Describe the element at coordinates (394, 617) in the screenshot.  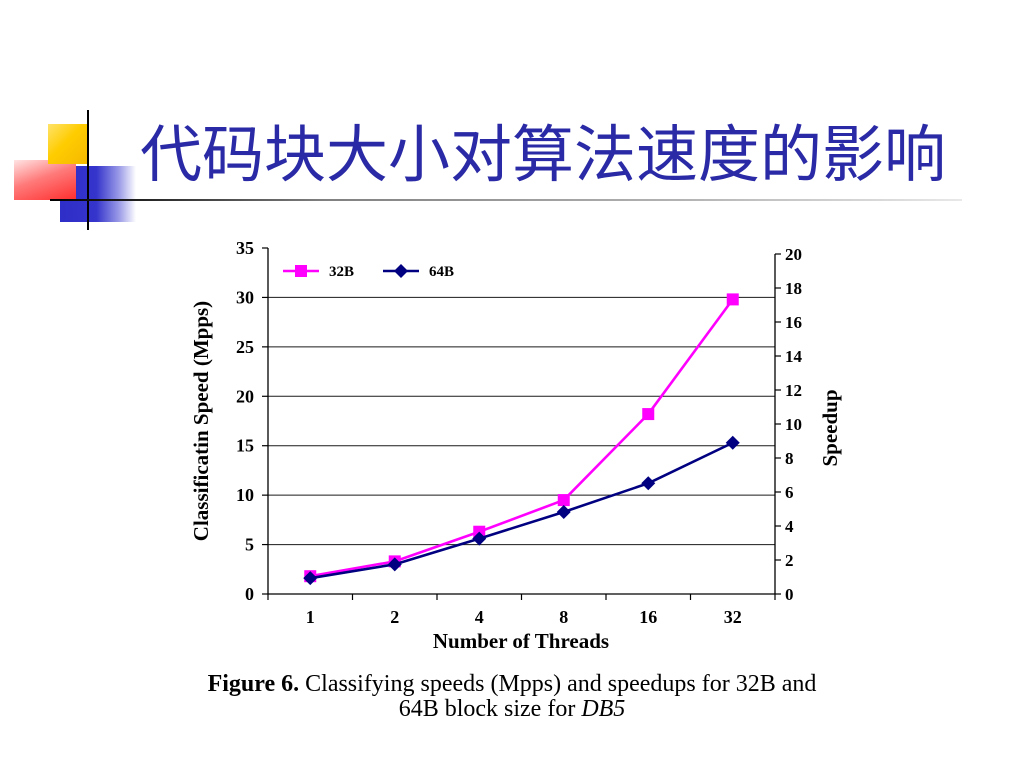
I see `x-tick-label: 2` at that location.